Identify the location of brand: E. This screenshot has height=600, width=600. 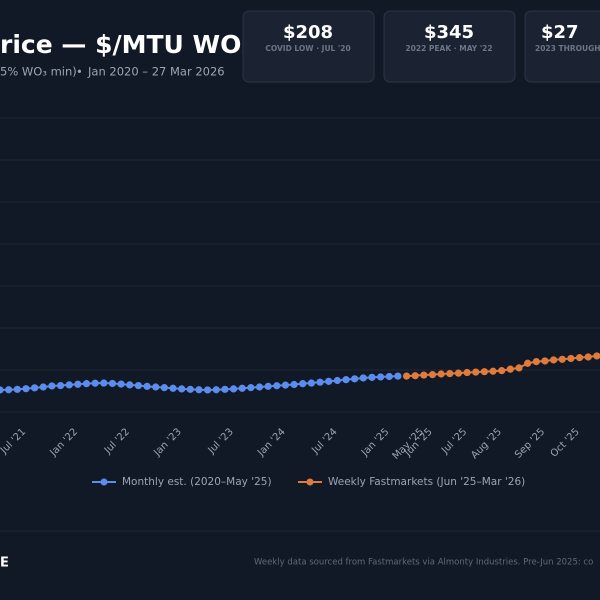
(4, 563).